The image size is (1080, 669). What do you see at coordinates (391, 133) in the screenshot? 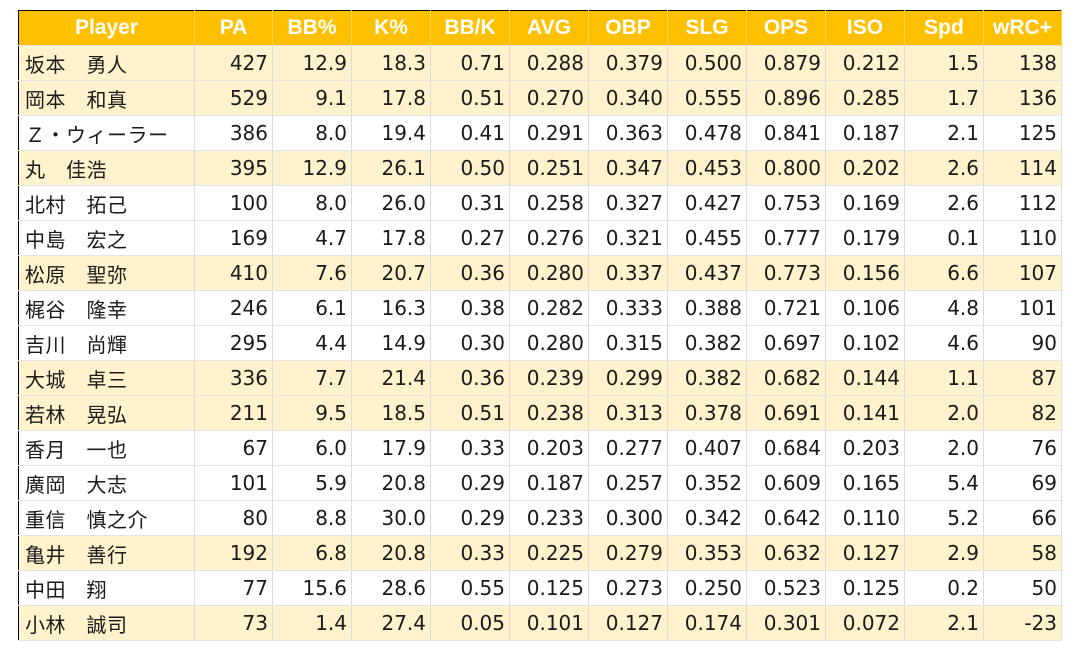
I see `k-pct-cell: 19.4` at bounding box center [391, 133].